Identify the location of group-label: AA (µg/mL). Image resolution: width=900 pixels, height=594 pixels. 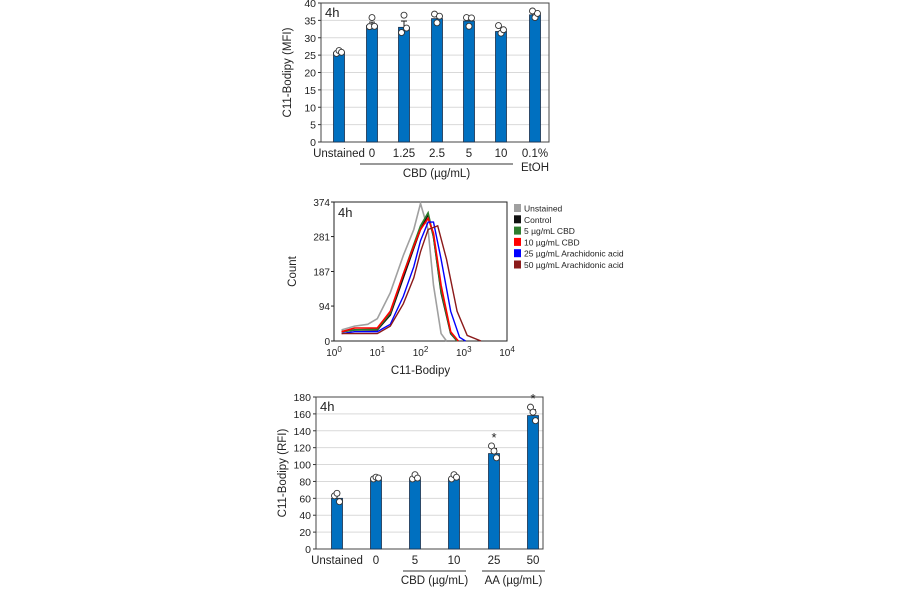
(514, 581).